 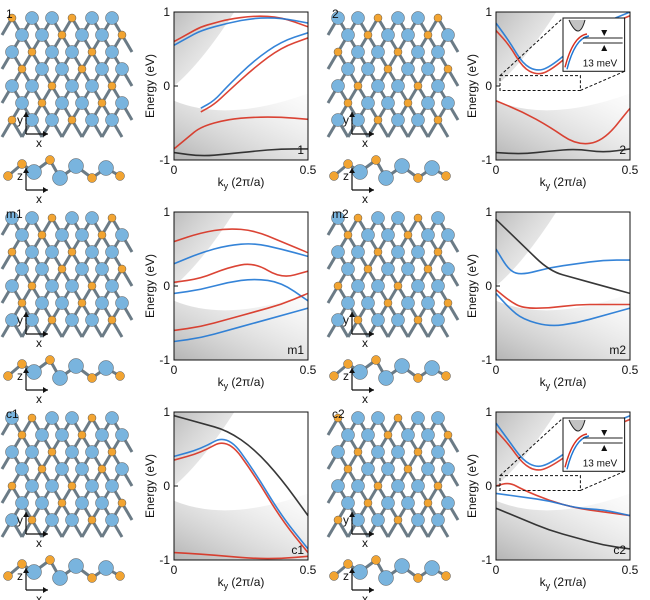 What do you see at coordinates (531, 47) in the screenshot?
I see `zoom-guide` at bounding box center [531, 47].